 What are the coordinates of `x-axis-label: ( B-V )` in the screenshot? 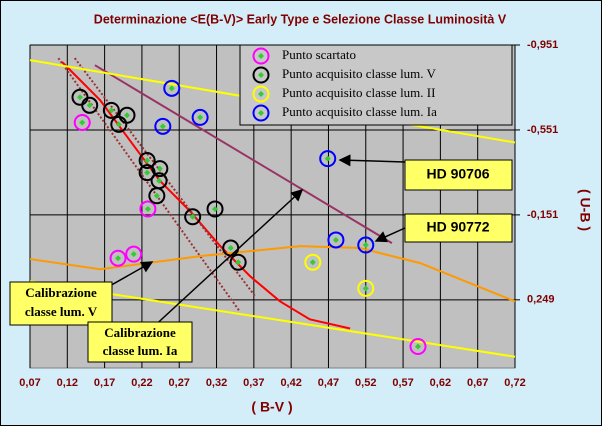 It's located at (271, 407).